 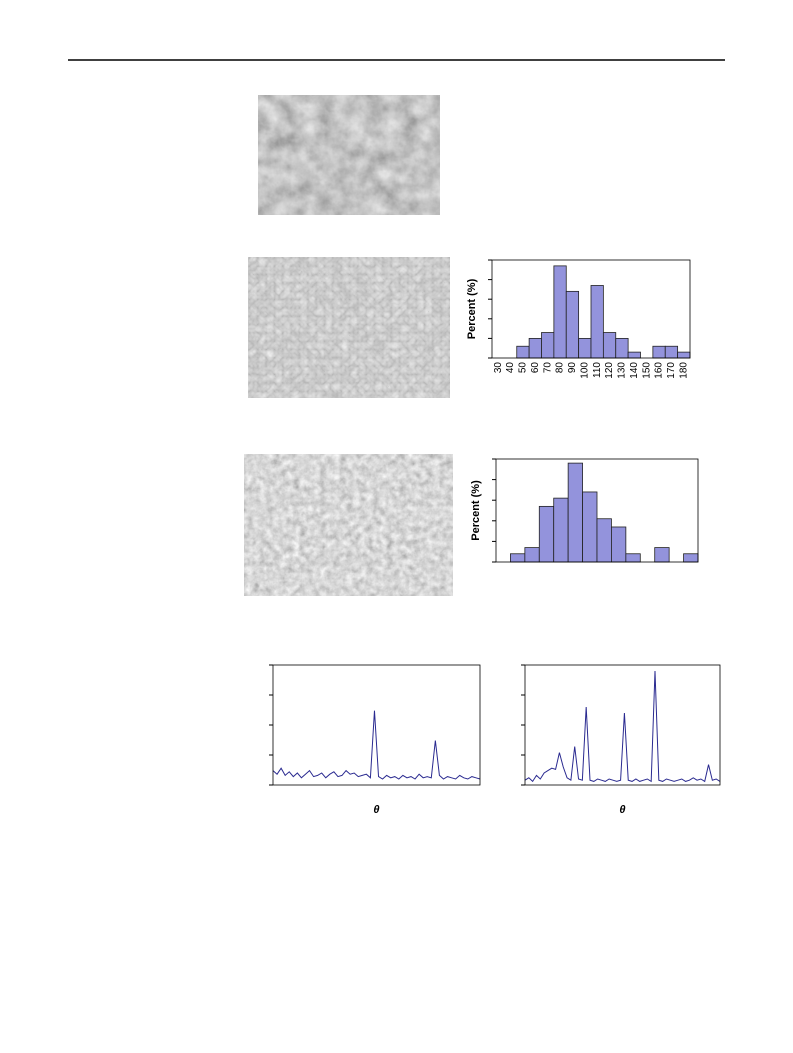 What do you see at coordinates (609, 370) in the screenshot?
I see `x-tick-label: 120` at bounding box center [609, 370].